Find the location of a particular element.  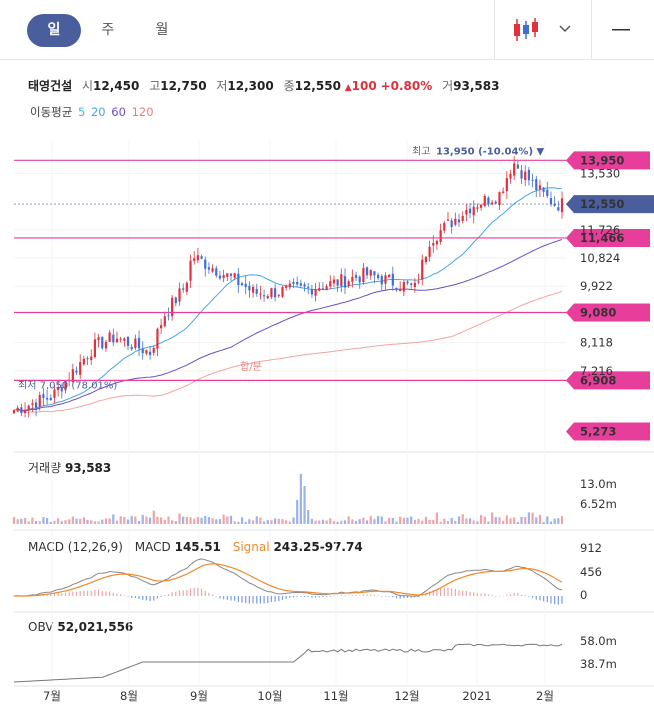

signal-line is located at coordinates (288, 580).